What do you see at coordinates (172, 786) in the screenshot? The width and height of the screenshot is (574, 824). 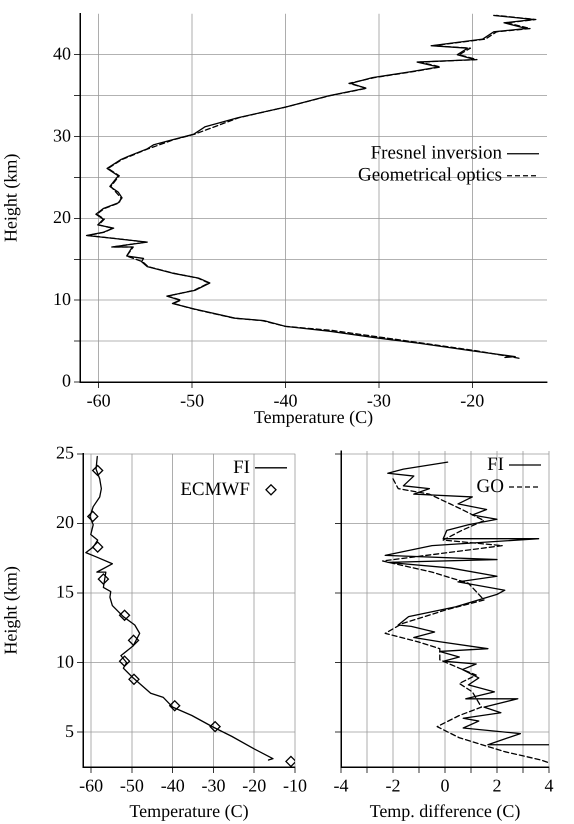 I see `x-tick-label: -40` at bounding box center [172, 786].